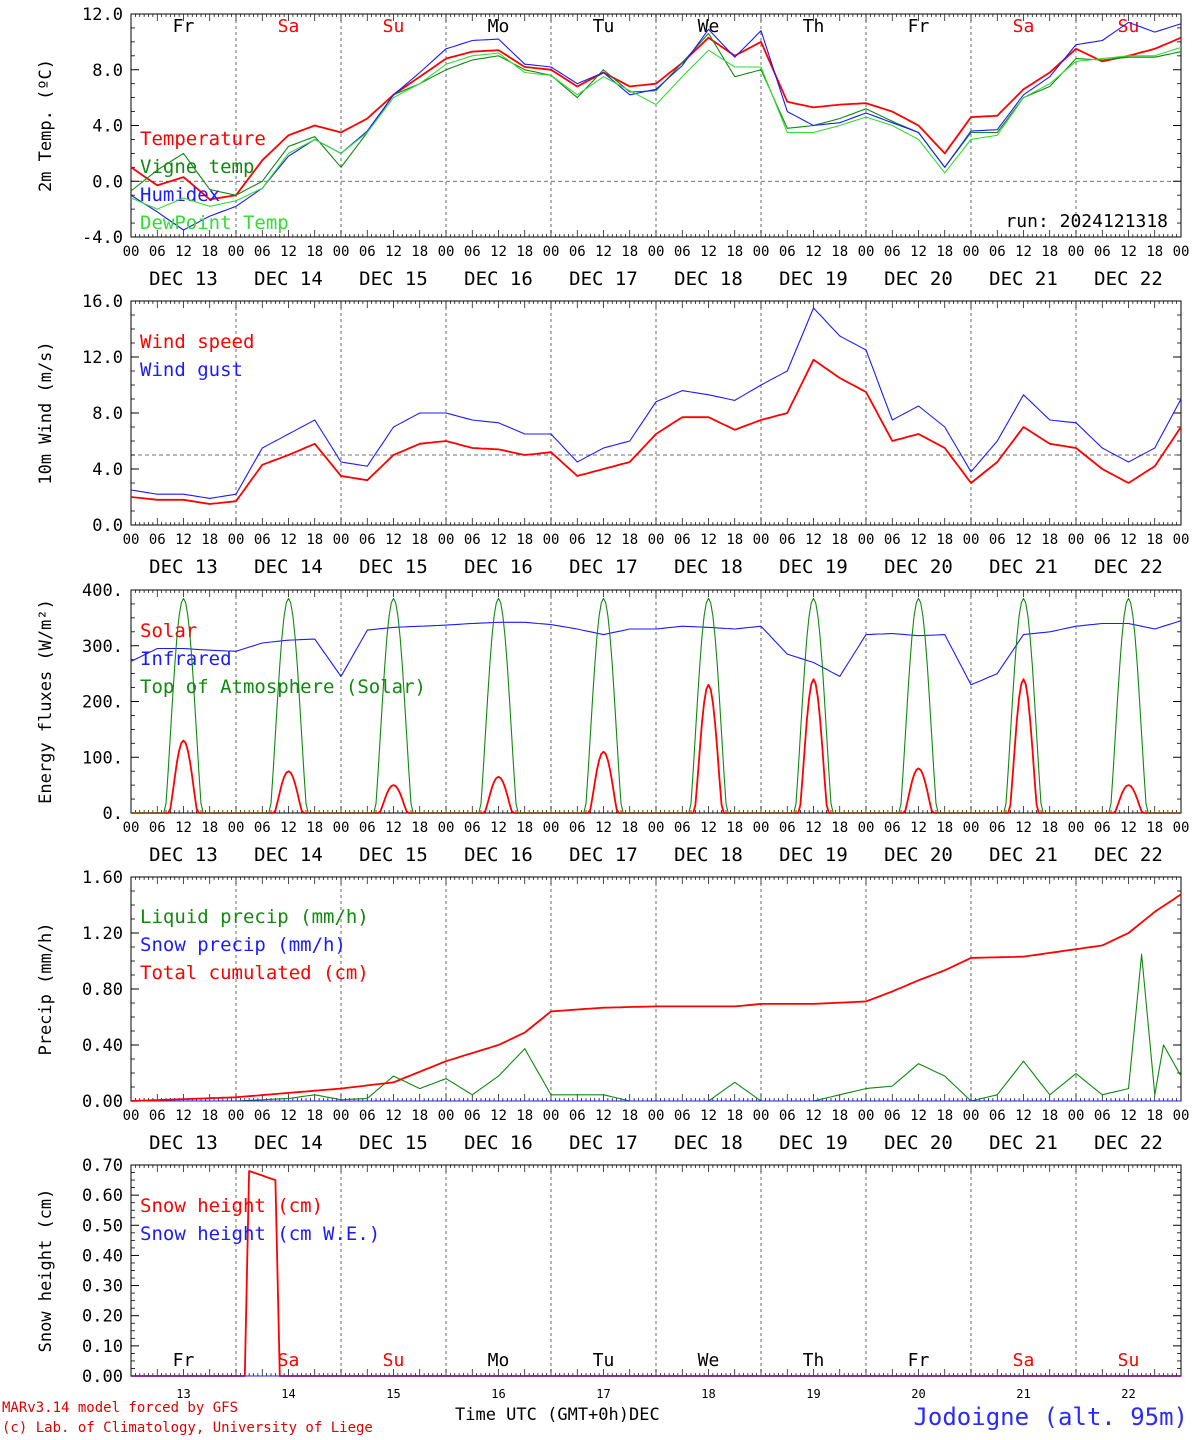 The height and width of the screenshot is (1440, 1194). I want to click on legend-entry: Vigne temp, so click(197, 167).